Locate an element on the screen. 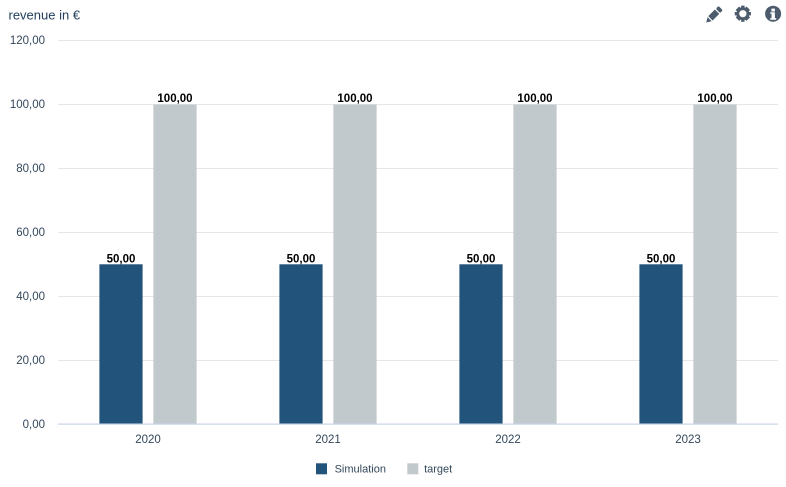 The height and width of the screenshot is (487, 786). svg-text: 2020 is located at coordinates (148, 440).